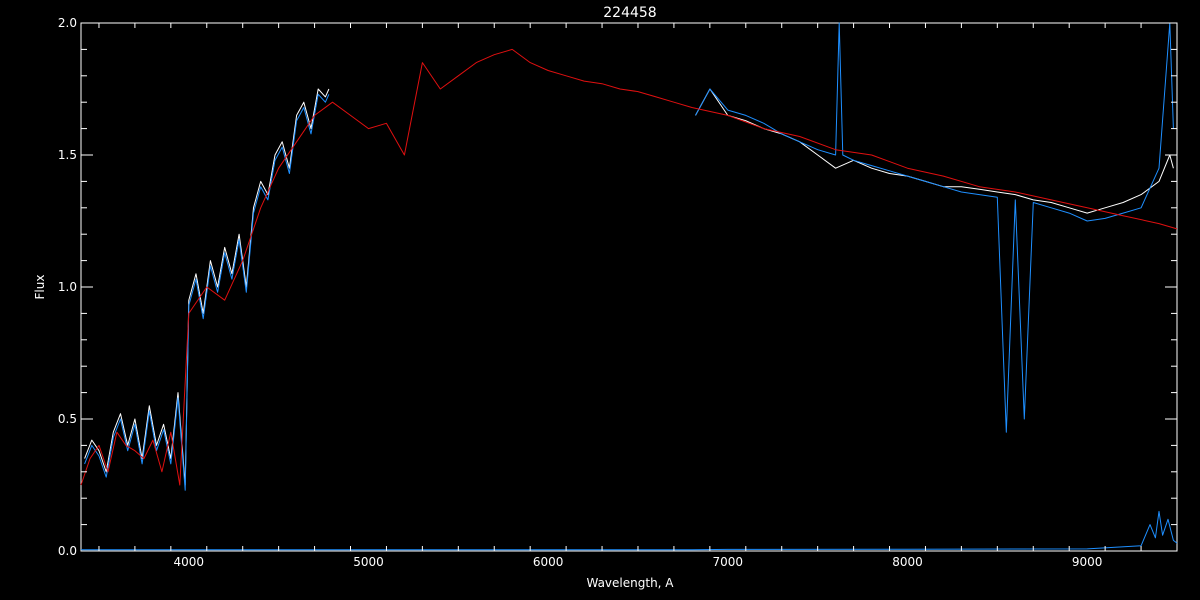 The height and width of the screenshot is (600, 1200). I want to click on y-tick-label: 0.5, so click(67, 419).